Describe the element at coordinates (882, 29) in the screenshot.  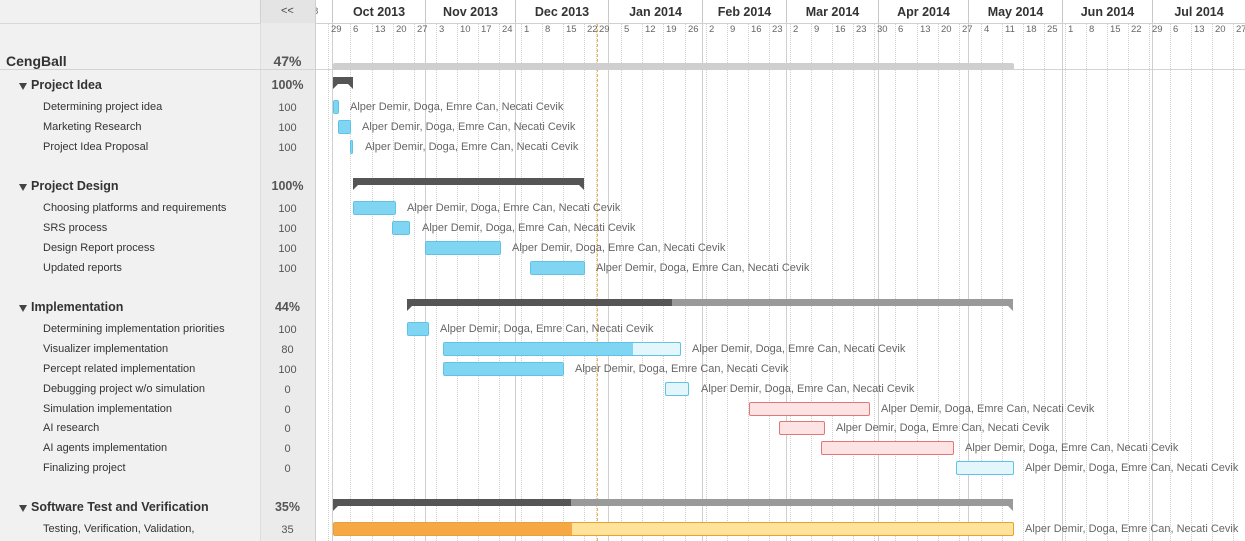
I see `week-day-label: 30` at that location.